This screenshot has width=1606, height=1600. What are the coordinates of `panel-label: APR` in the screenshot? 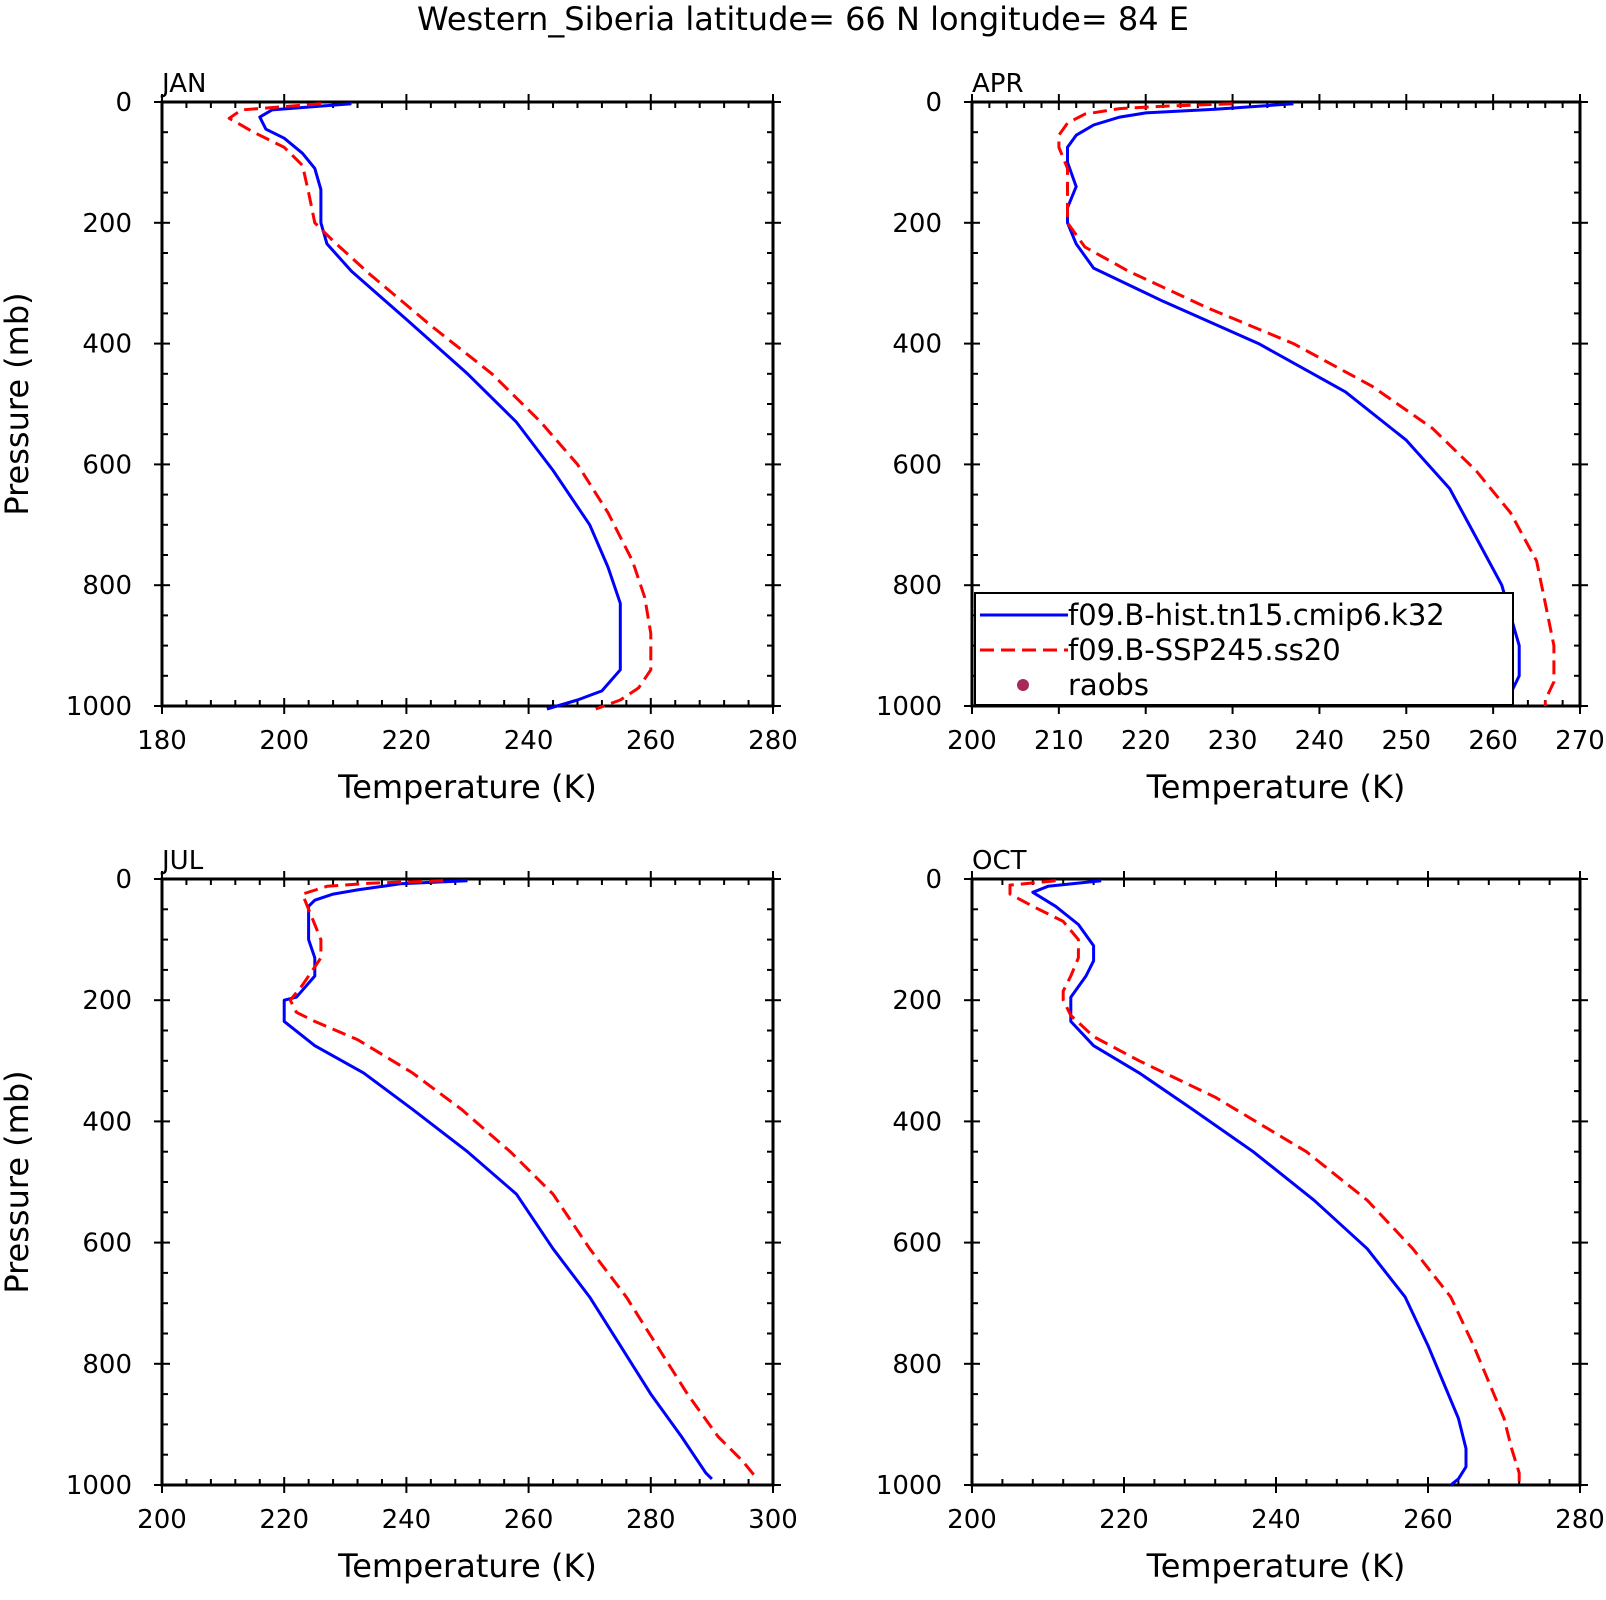 It's located at (998, 84).